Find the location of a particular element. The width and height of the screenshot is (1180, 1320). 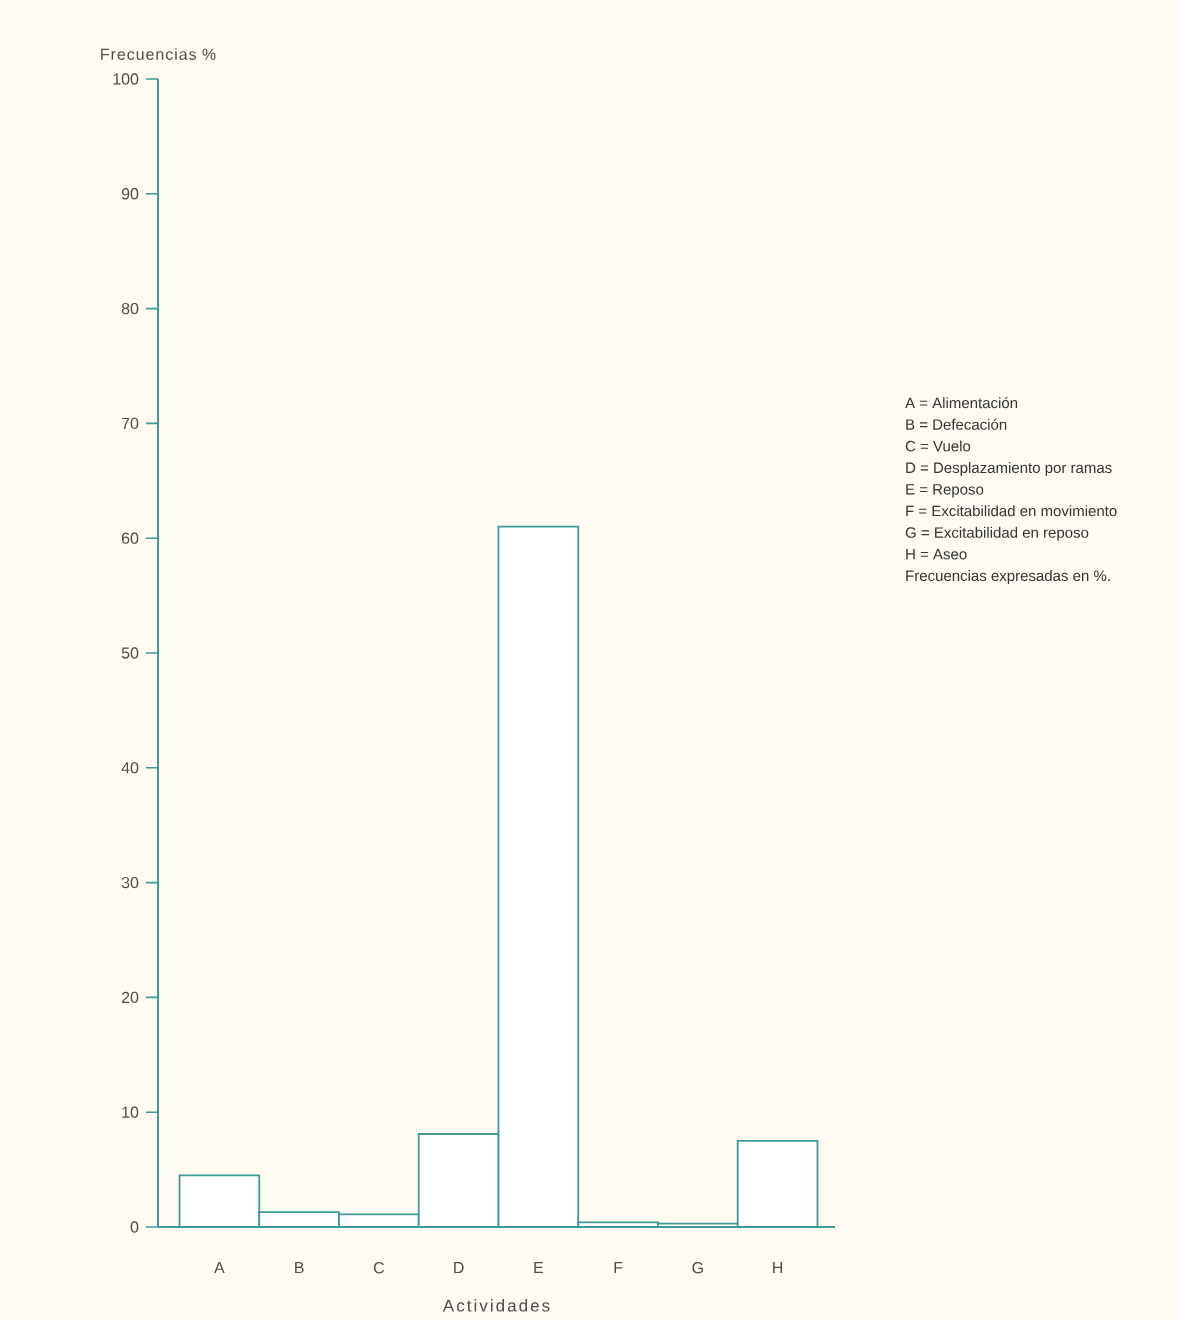

y-tick-label: 100 is located at coordinates (126, 79).